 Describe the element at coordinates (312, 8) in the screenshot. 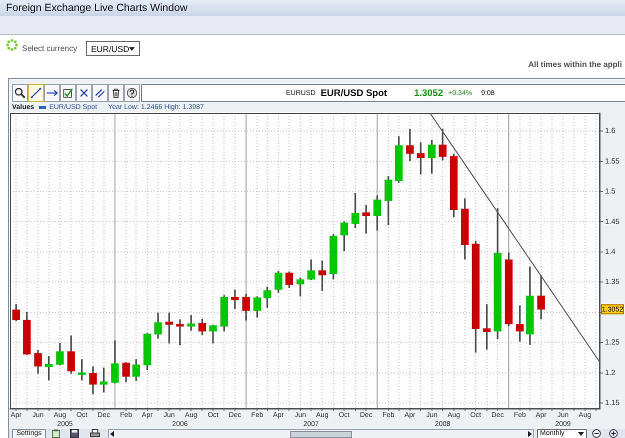

I see `title-bar: Foreign Exchange Live Charts Window` at that location.